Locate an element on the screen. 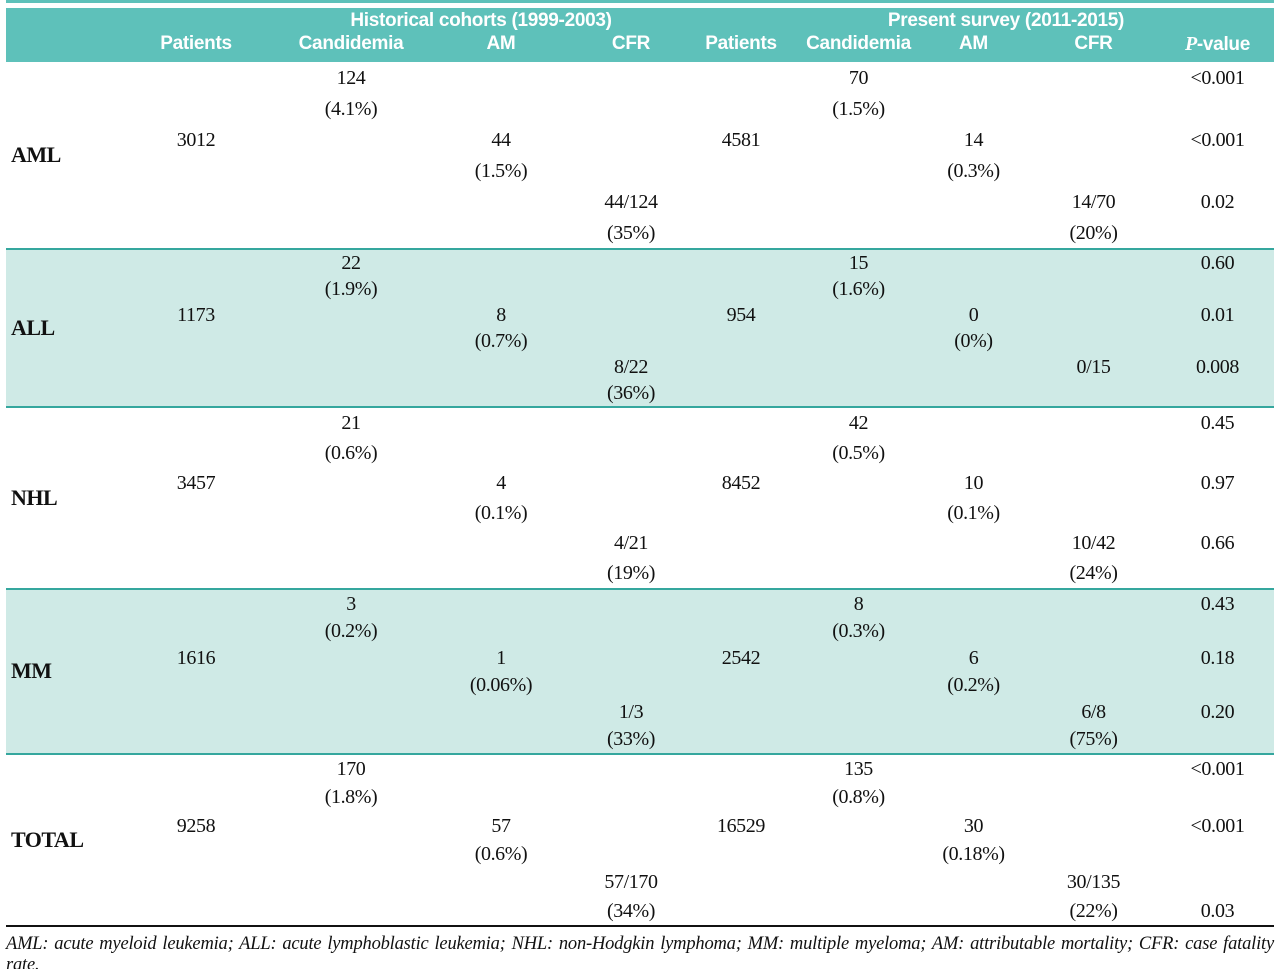 This screenshot has width=1280, height=969. hist-candidemia-count: 21 is located at coordinates (351, 423).